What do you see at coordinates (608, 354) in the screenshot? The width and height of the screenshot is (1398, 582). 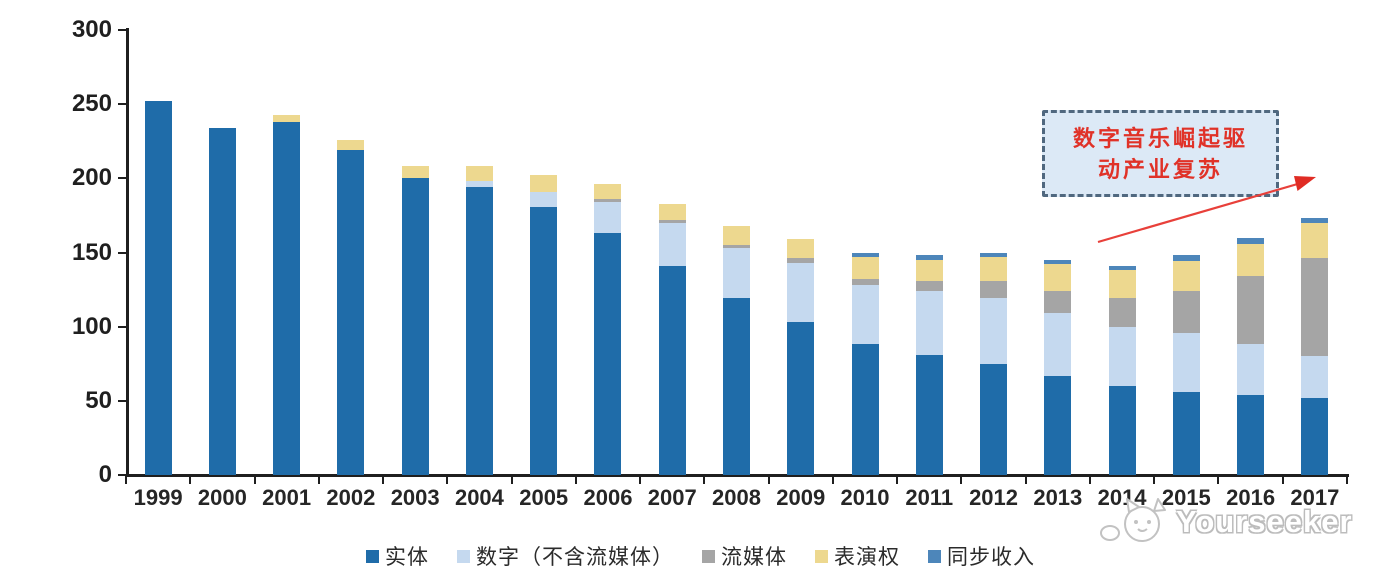 I see `bar-segment-实体-2006` at bounding box center [608, 354].